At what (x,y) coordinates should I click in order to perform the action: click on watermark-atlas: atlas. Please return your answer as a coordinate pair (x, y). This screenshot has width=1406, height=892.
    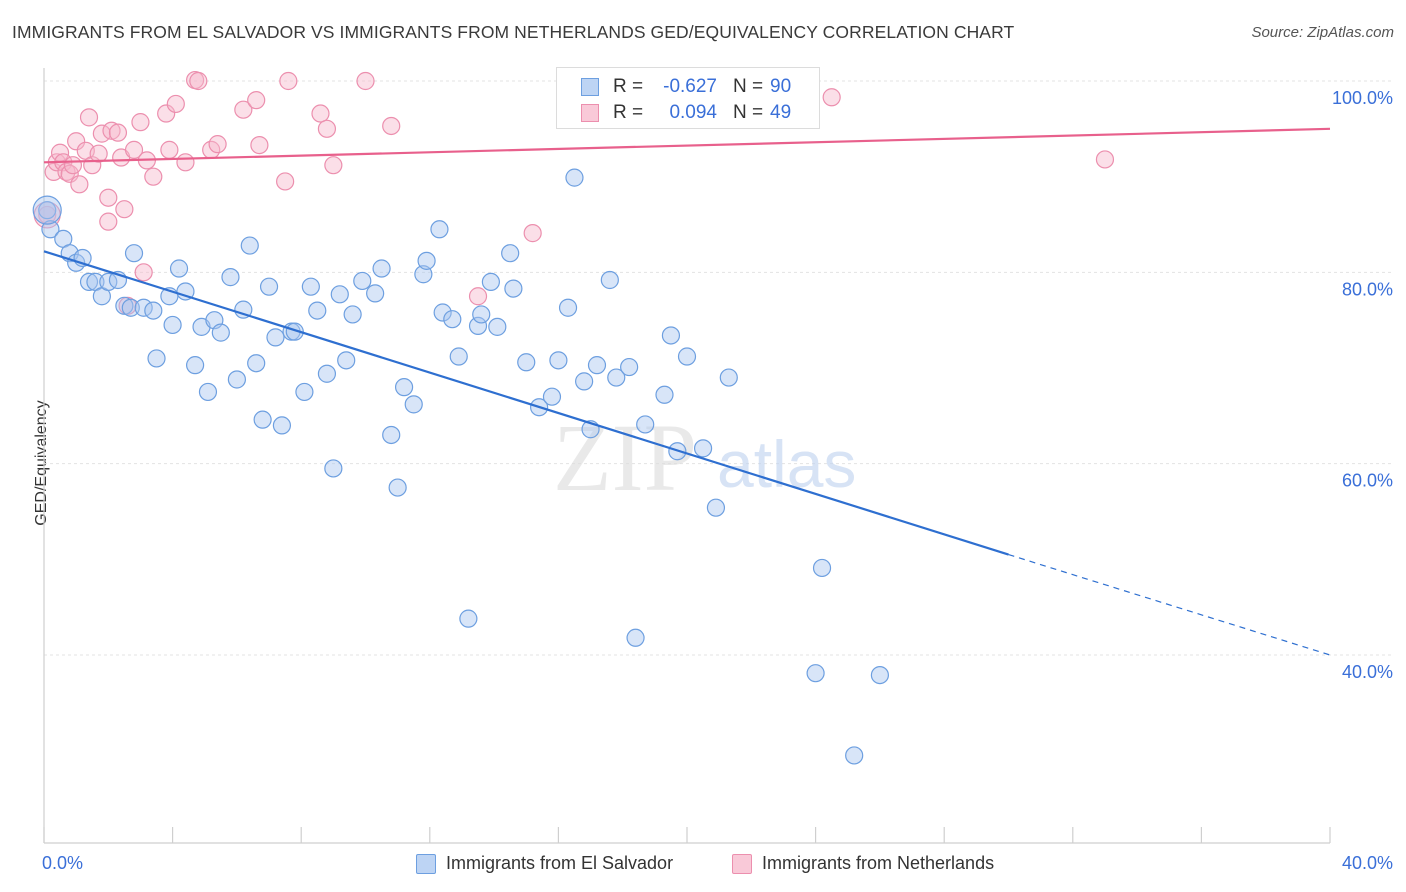
    Looking at the image, I should click on (786, 464).